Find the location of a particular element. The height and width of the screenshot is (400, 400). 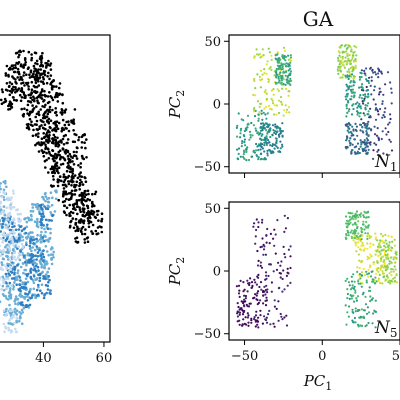

n1-panel-points is located at coordinates (314, 102).